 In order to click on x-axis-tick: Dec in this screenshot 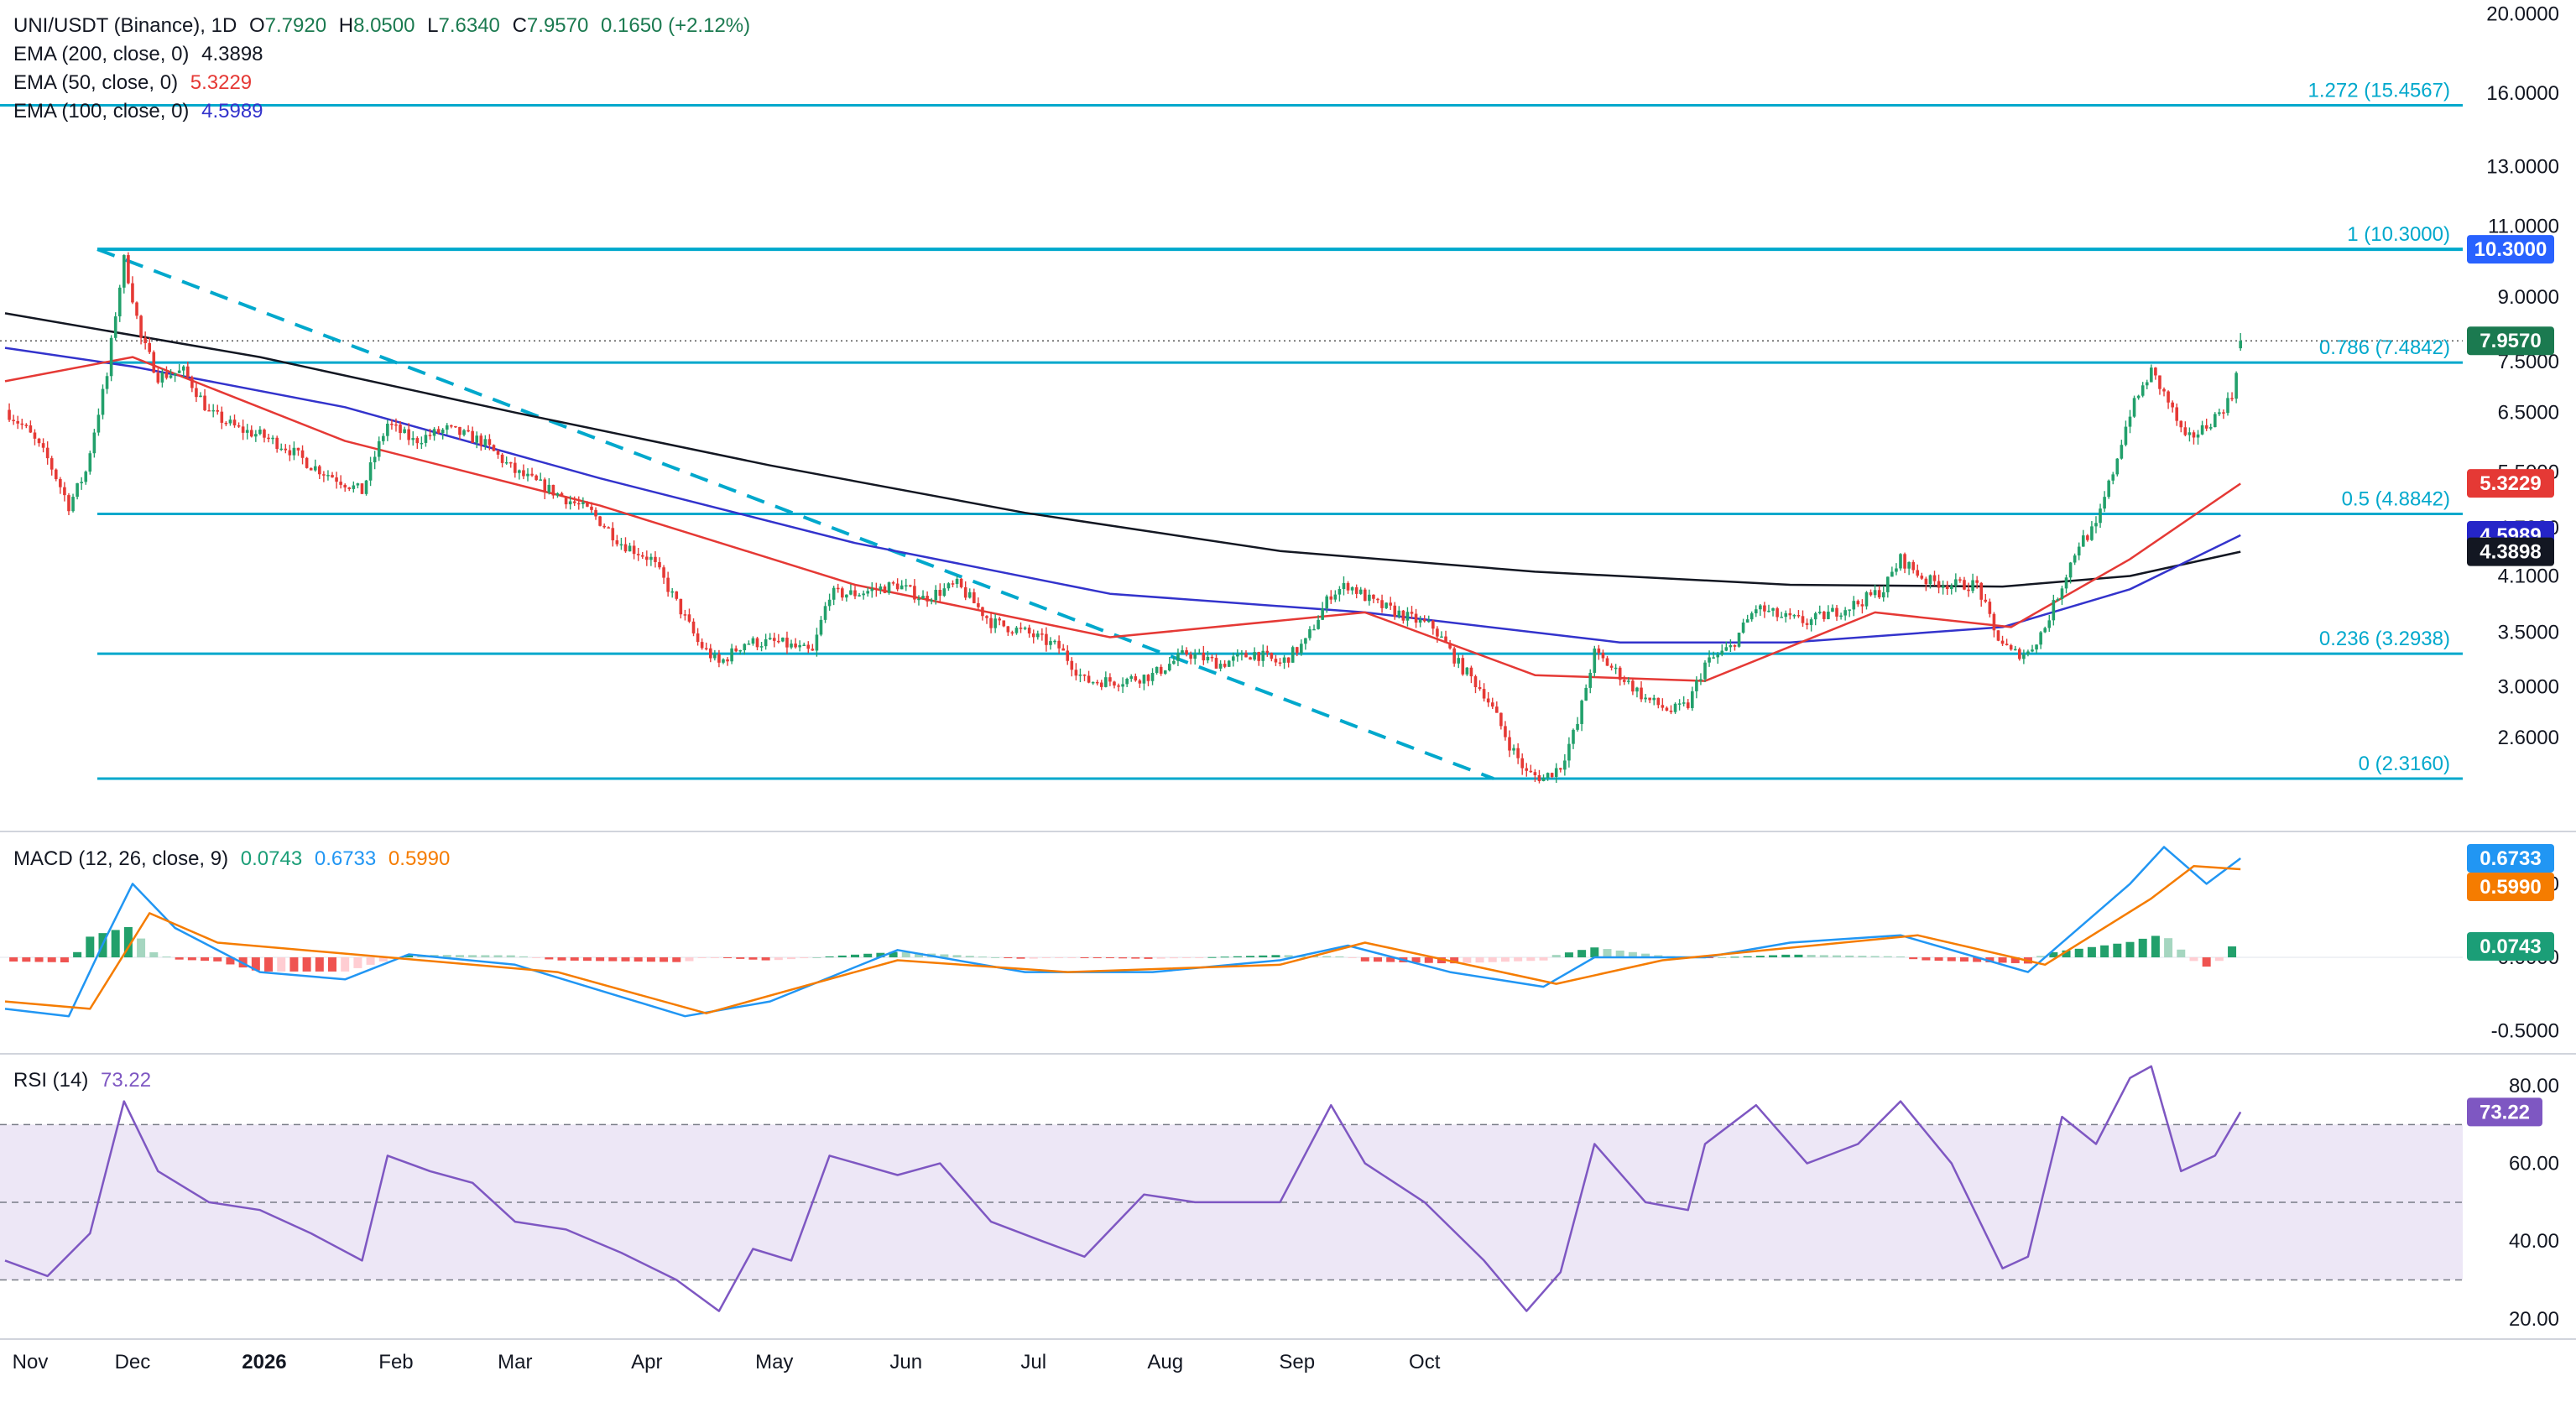, I will do `click(133, 1362)`.